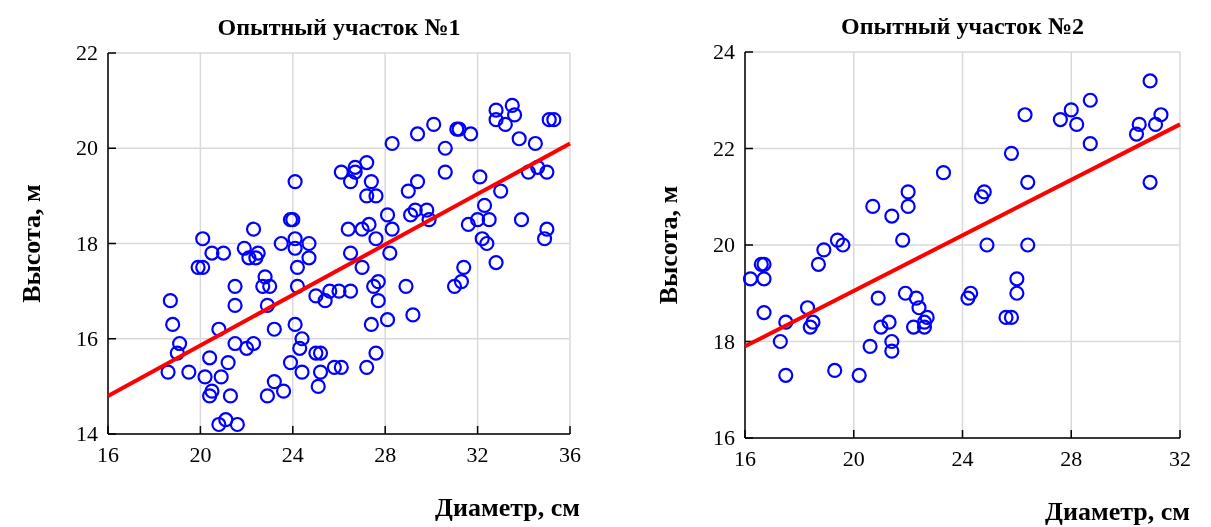  Describe the element at coordinates (570, 454) in the screenshot. I see `x-tick-label: 36` at that location.